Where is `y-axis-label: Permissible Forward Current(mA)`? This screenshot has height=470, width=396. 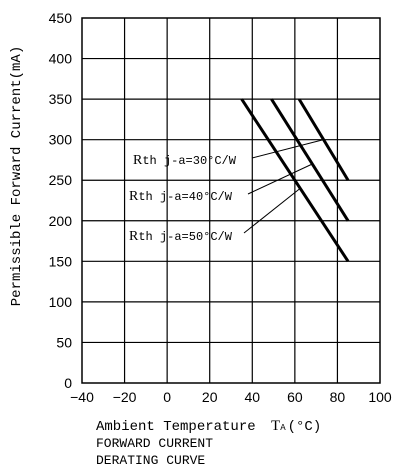
y-axis-label: Permissible Forward Current(mA) is located at coordinates (17, 176).